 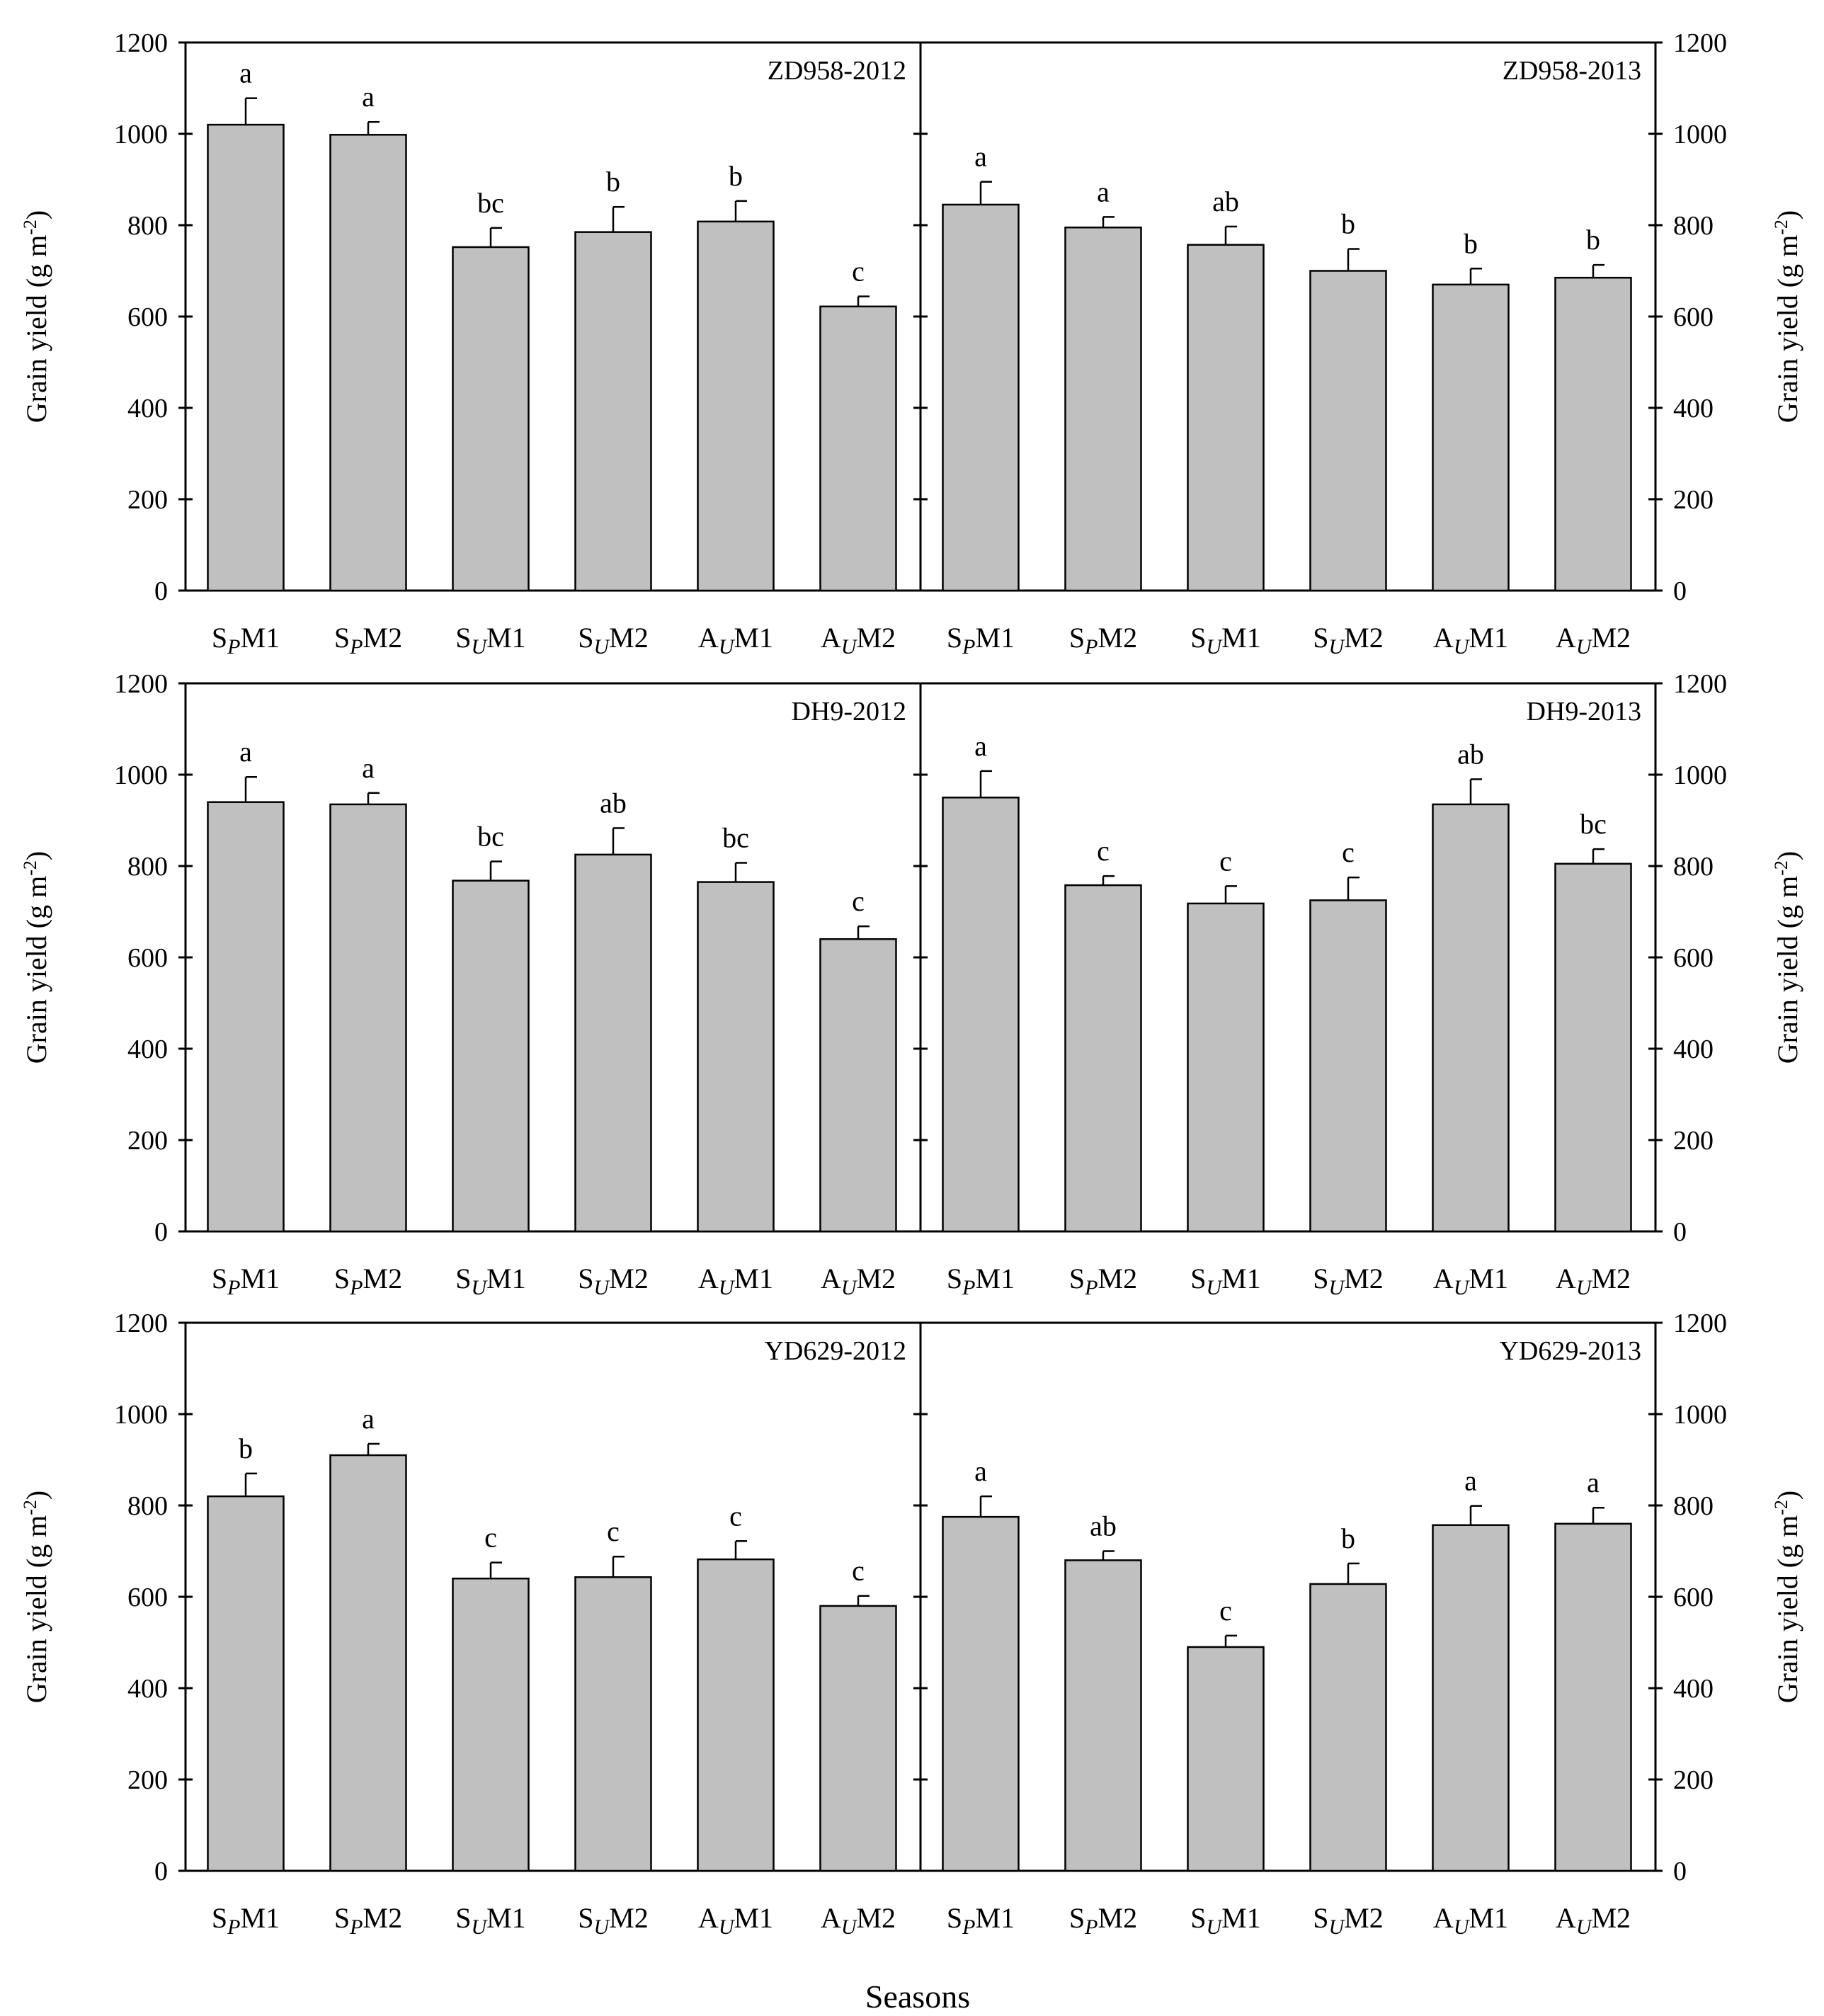 What do you see at coordinates (1570, 1351) in the screenshot?
I see `panel-title: YD629-2013` at bounding box center [1570, 1351].